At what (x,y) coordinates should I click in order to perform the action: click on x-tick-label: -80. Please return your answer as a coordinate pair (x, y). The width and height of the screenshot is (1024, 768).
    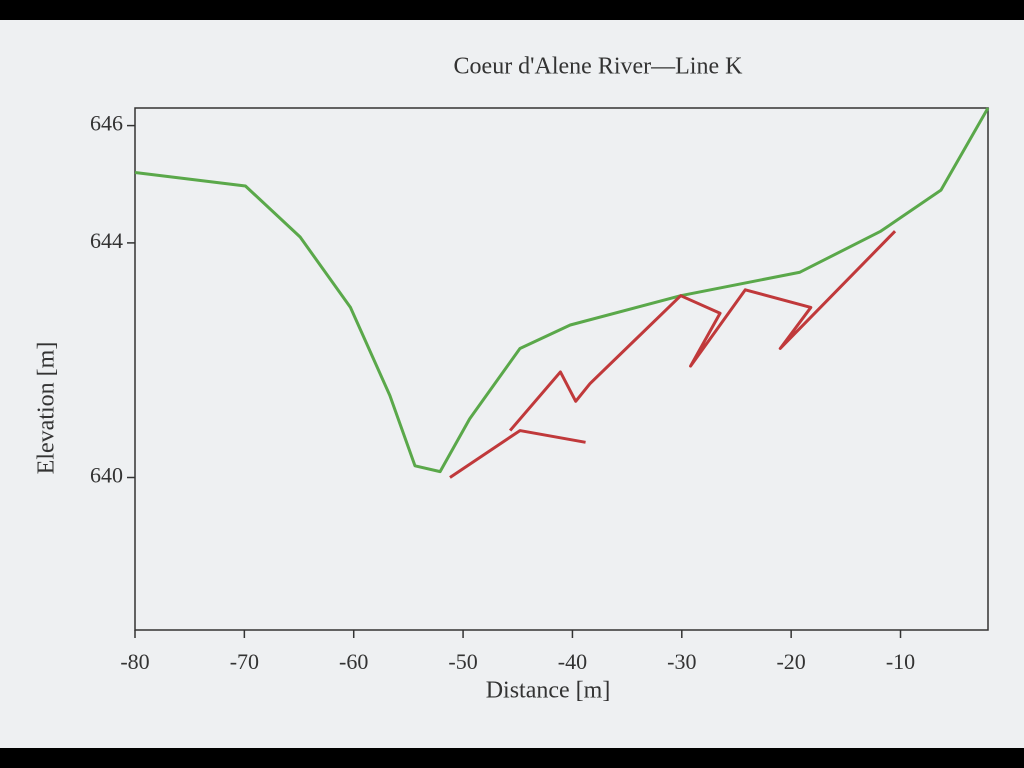
    Looking at the image, I should click on (134, 661).